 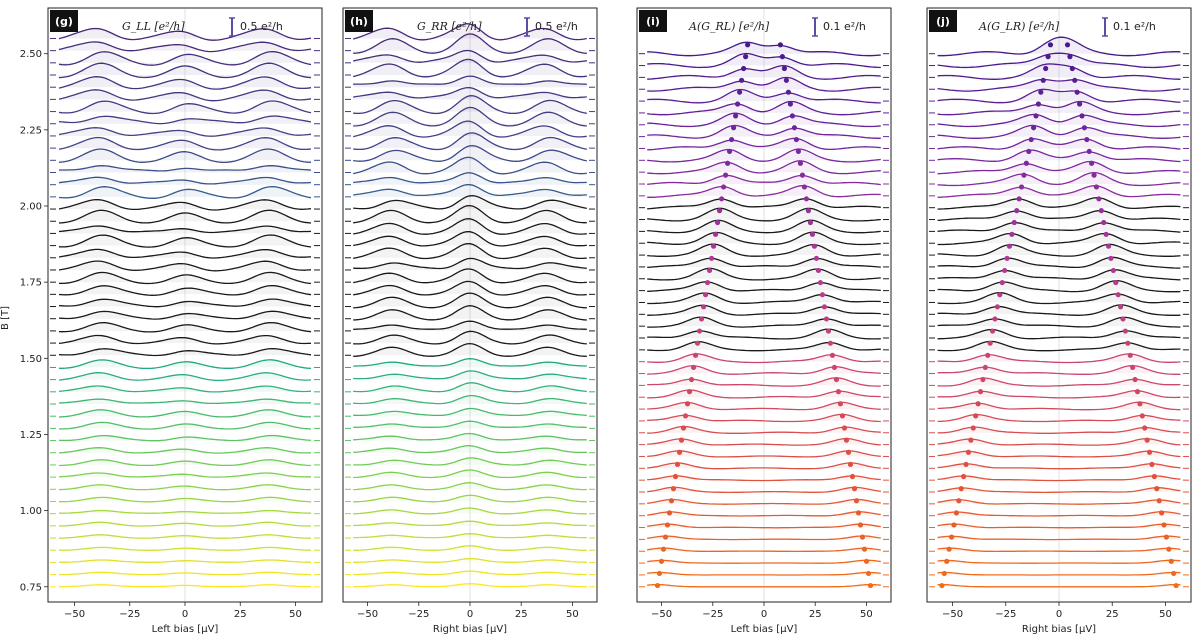 I want to click on scale-bar-label: 0.1 e²/h, so click(x=1134, y=26).